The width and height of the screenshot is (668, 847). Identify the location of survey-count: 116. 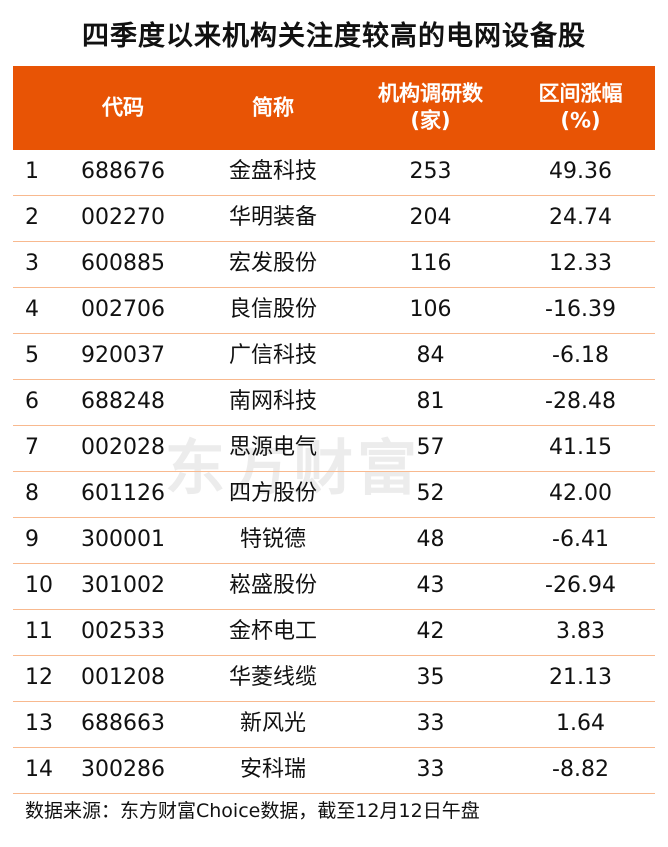
(430, 263).